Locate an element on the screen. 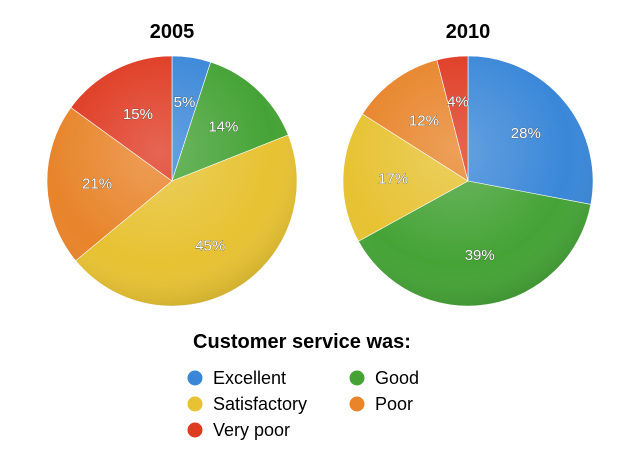 The width and height of the screenshot is (640, 458). legend-label-satisfactory: Satisfactory is located at coordinates (260, 404).